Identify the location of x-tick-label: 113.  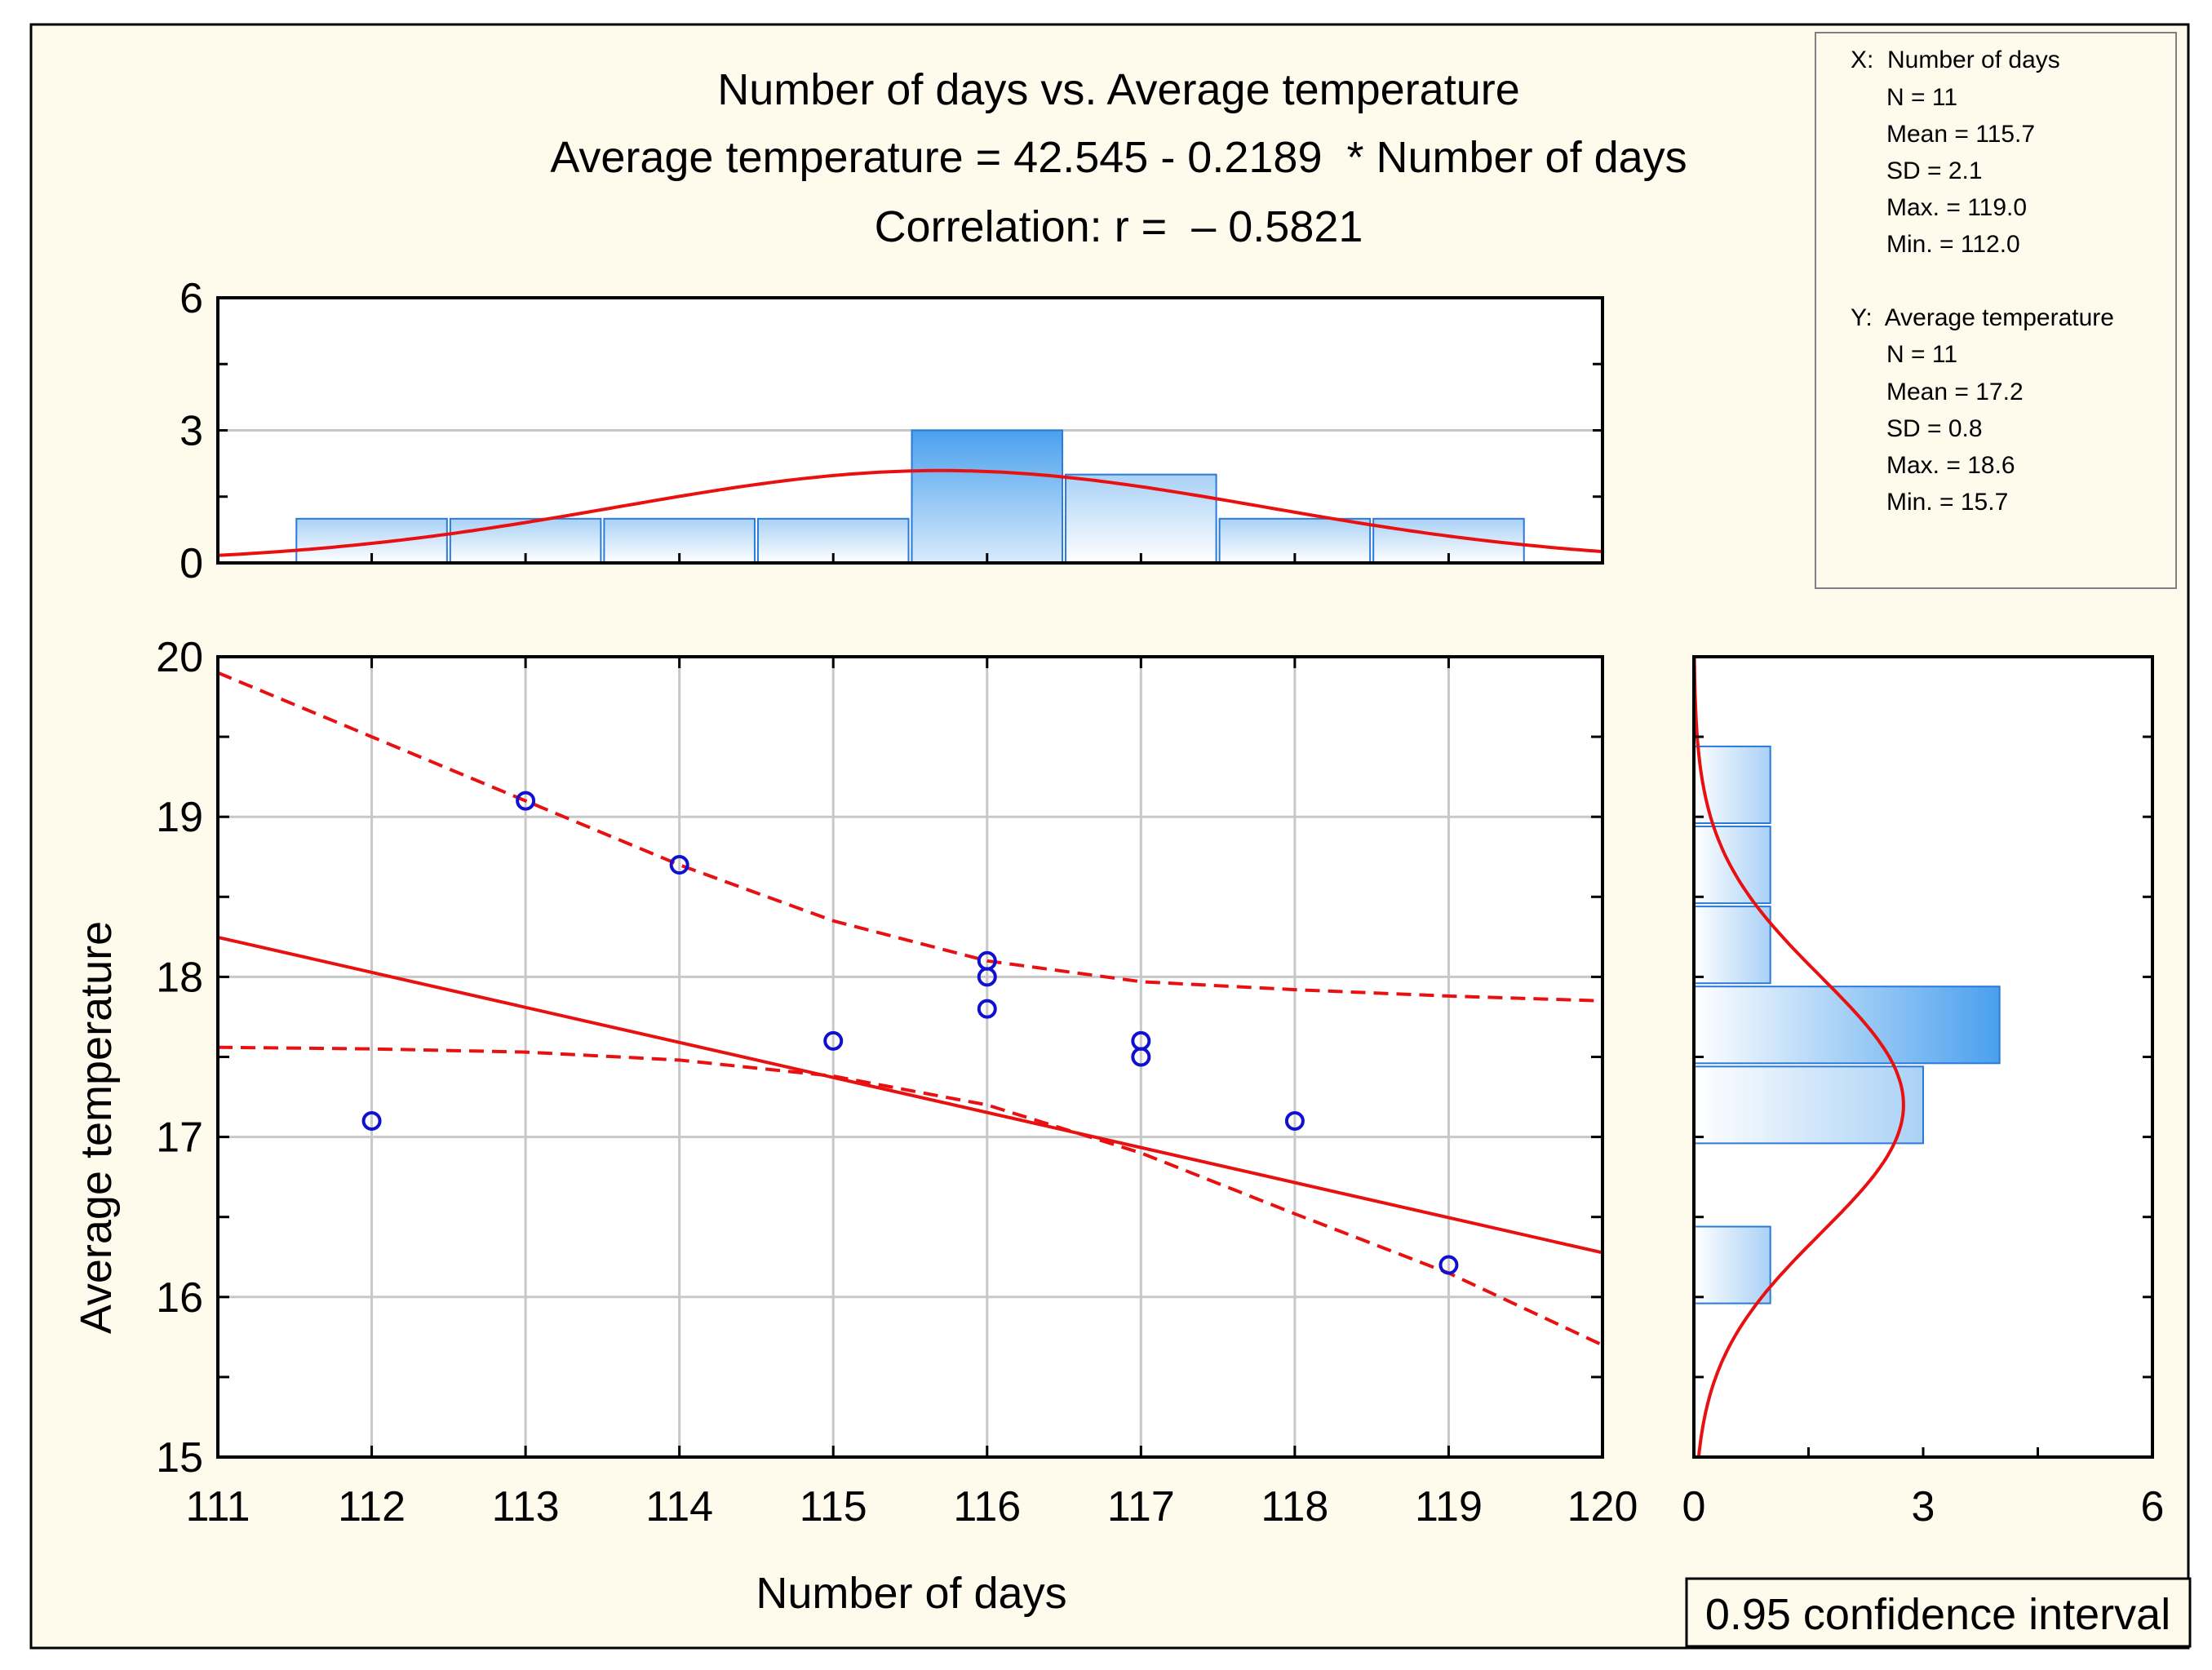
(526, 1507).